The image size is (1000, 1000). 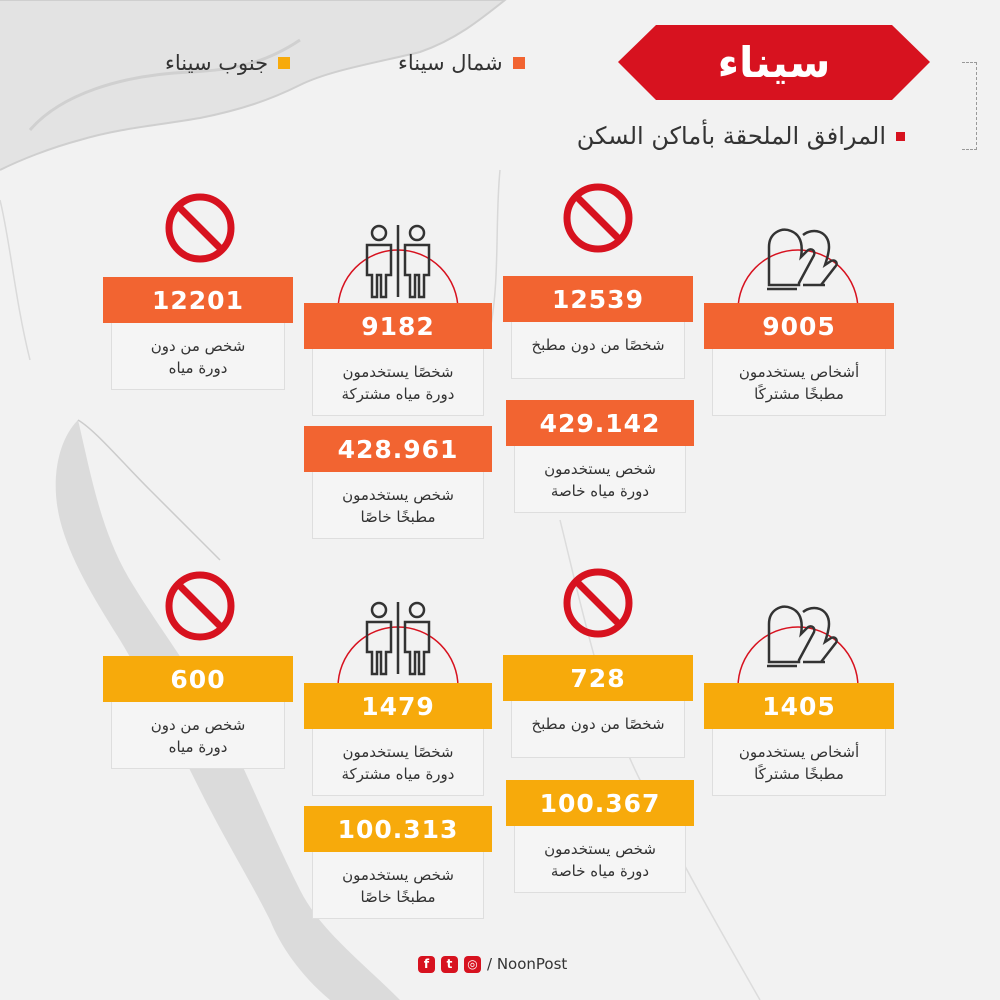 I want to click on stat-value: 100.367, so click(x=600, y=803).